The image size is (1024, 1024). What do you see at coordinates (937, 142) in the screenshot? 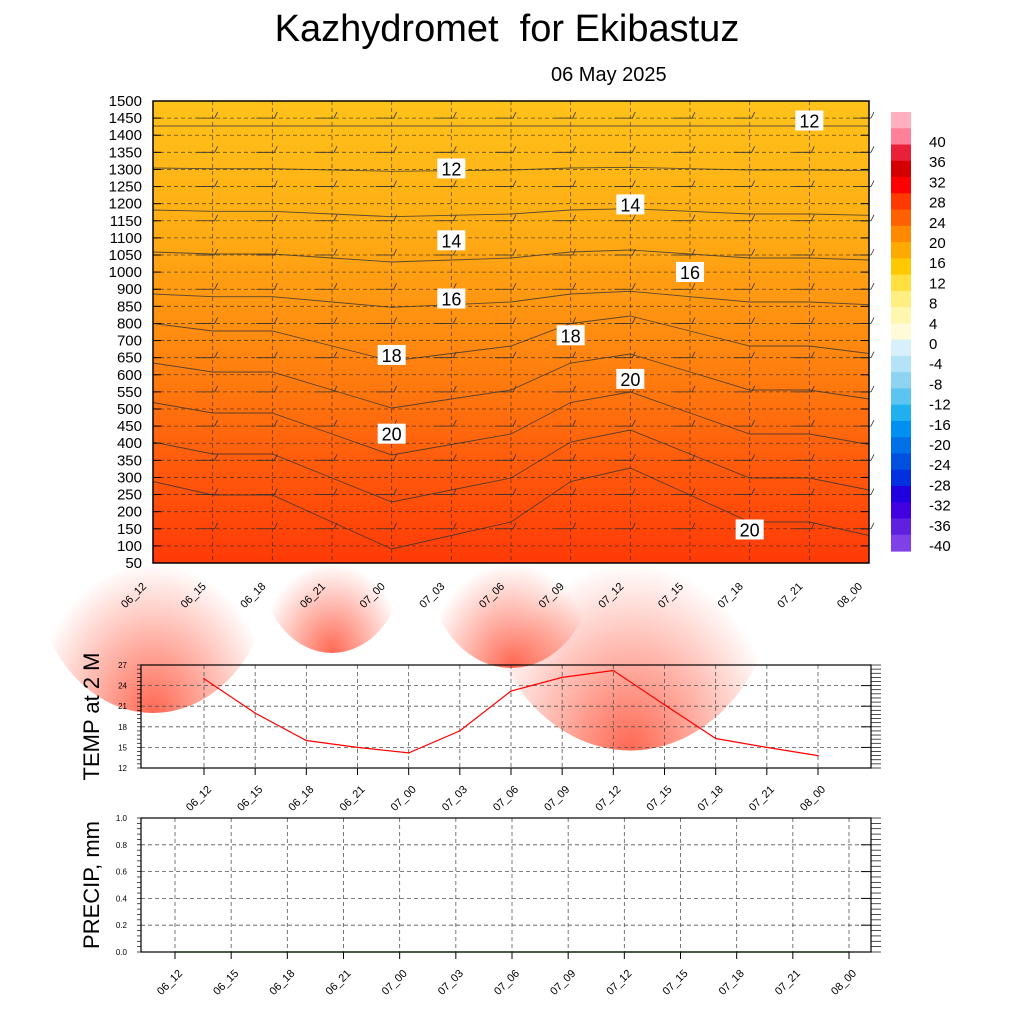
I see `colorbar-label: 40` at bounding box center [937, 142].